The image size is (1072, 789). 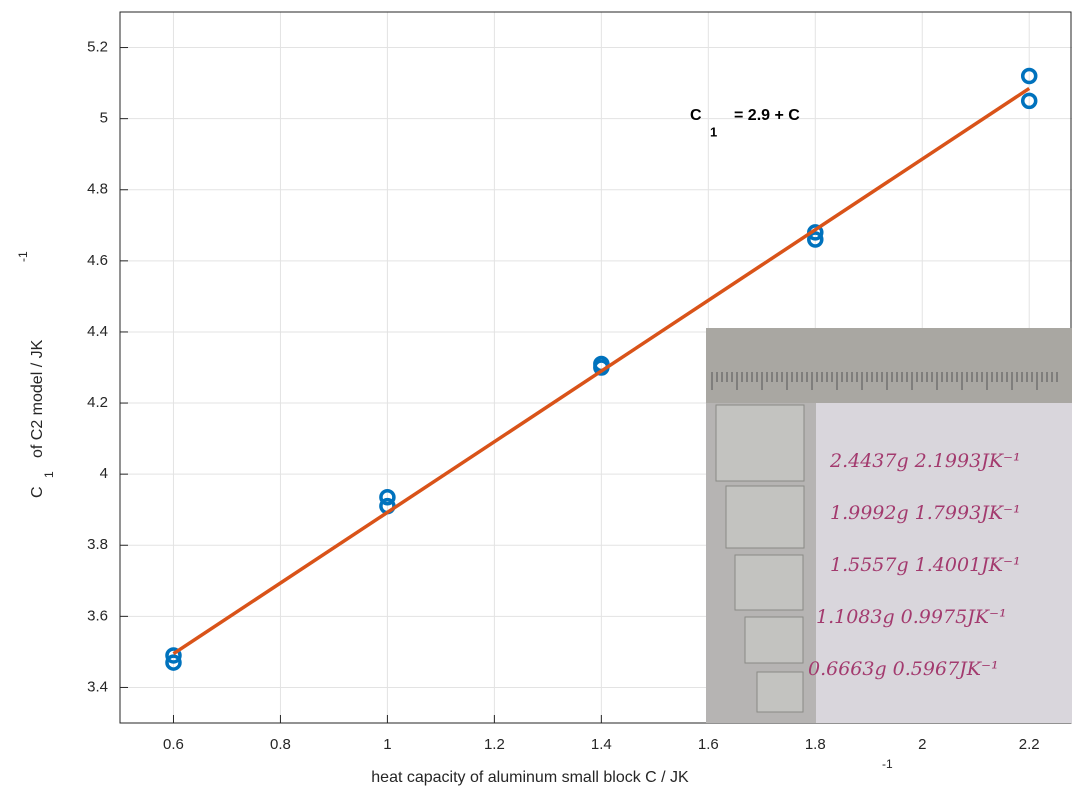 I want to click on x-tick-label: 1.4, so click(x=601, y=744).